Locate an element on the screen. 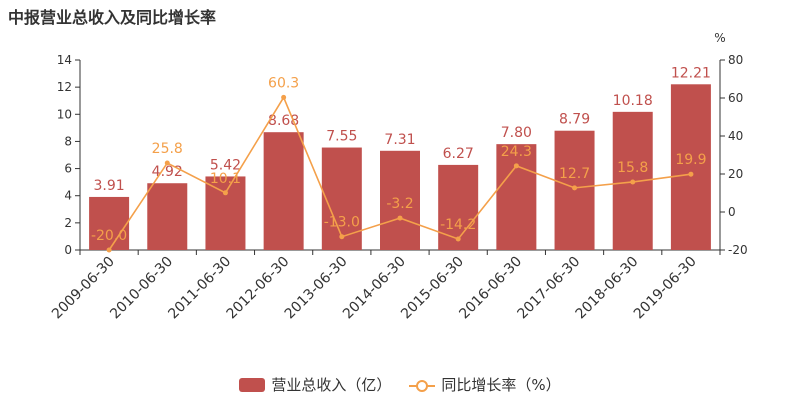 The width and height of the screenshot is (800, 400). growth-value-label: 60.3 is located at coordinates (283, 83).